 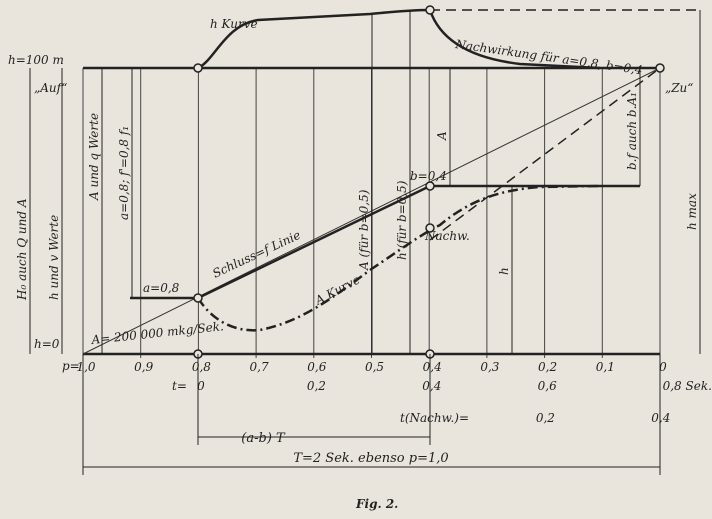 What do you see at coordinates (504, 271) in the screenshot?
I see `label: h` at bounding box center [504, 271].